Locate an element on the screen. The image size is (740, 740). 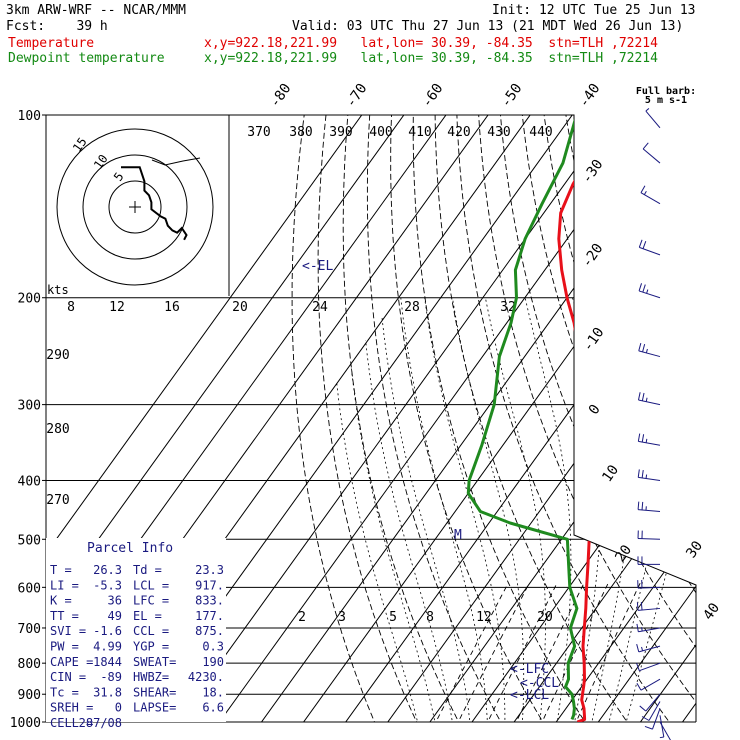
parcel-row-label: LFC = is located at coordinates (151, 601).